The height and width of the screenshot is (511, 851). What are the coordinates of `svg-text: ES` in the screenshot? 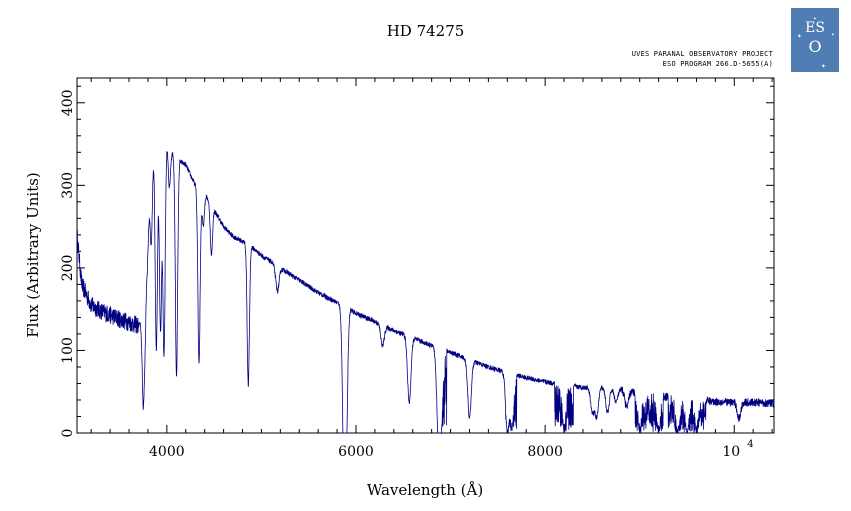 It's located at (815, 28).